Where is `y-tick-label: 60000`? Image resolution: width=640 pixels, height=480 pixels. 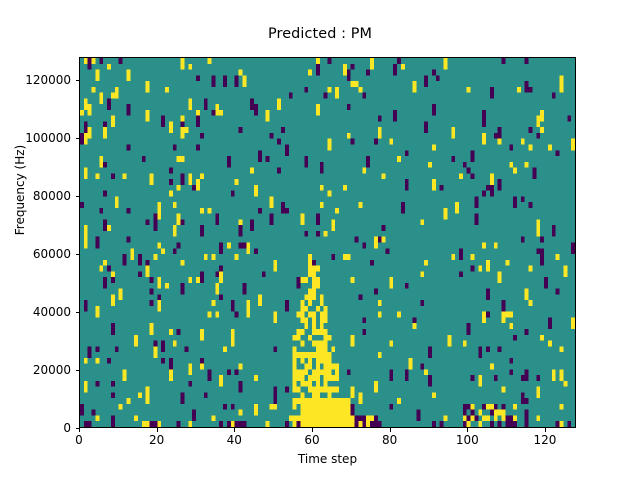 y-tick-label: 60000 is located at coordinates (51, 254).